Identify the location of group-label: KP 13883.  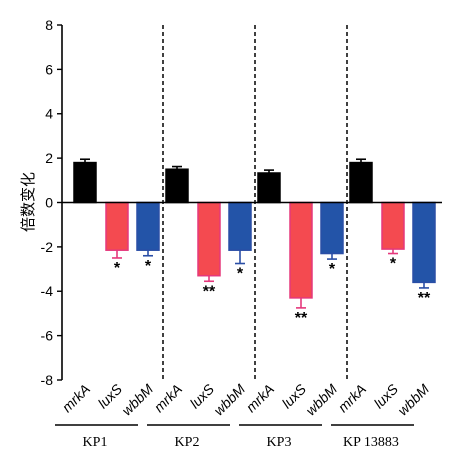
(371, 442).